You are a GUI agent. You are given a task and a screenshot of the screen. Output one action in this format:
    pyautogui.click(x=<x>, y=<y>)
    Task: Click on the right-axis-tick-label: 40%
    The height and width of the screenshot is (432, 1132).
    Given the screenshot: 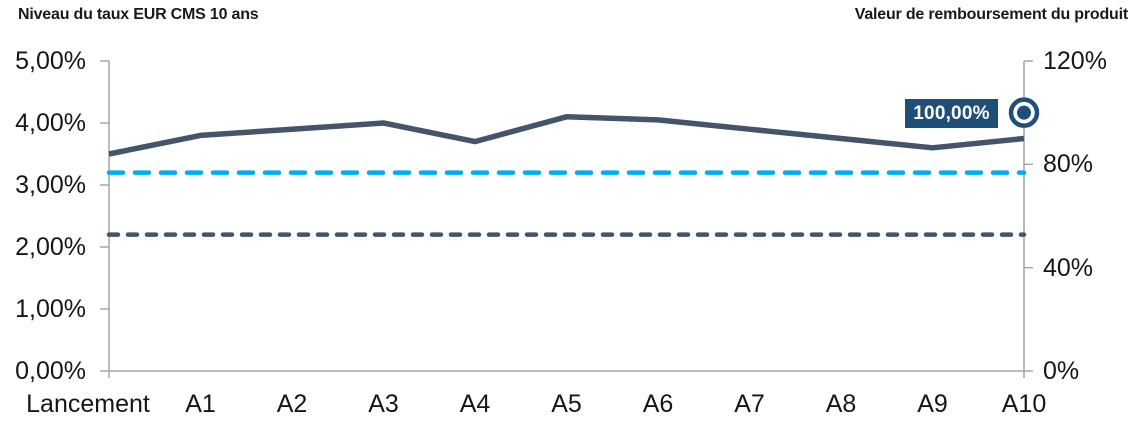 What is the action you would take?
    pyautogui.click(x=1068, y=267)
    